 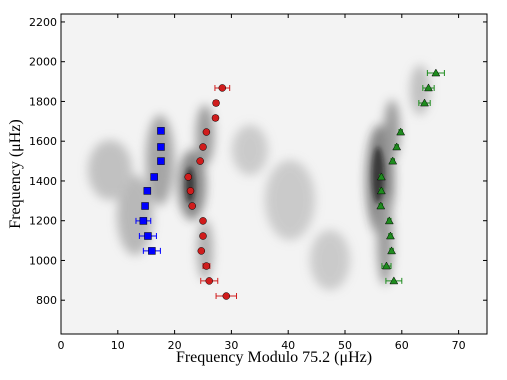 What do you see at coordinates (345, 345) in the screenshot?
I see `x-tick-label: 50` at bounding box center [345, 345].